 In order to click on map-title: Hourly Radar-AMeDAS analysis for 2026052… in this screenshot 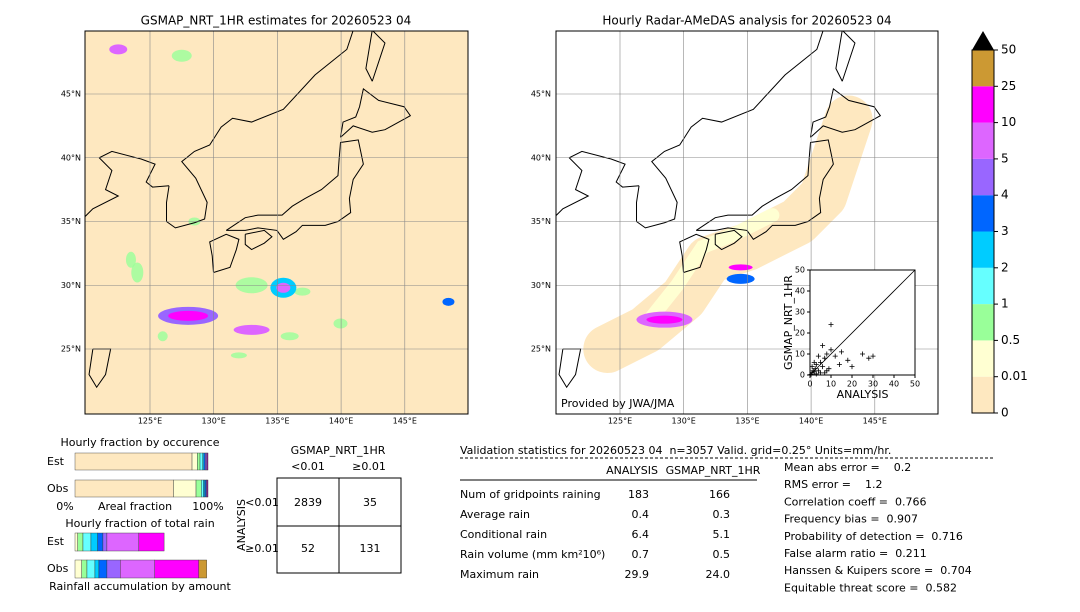, I will do `click(746, 21)`.